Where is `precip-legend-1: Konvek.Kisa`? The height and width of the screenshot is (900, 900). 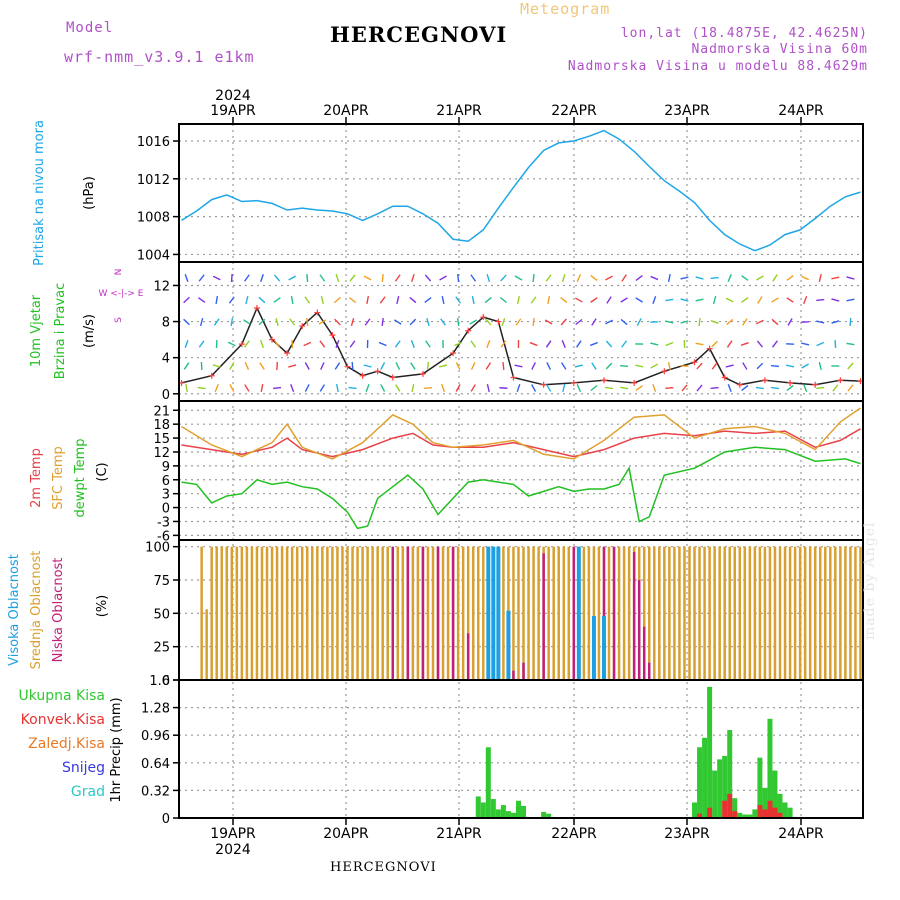 precip-legend-1: Konvek.Kisa is located at coordinates (63, 720).